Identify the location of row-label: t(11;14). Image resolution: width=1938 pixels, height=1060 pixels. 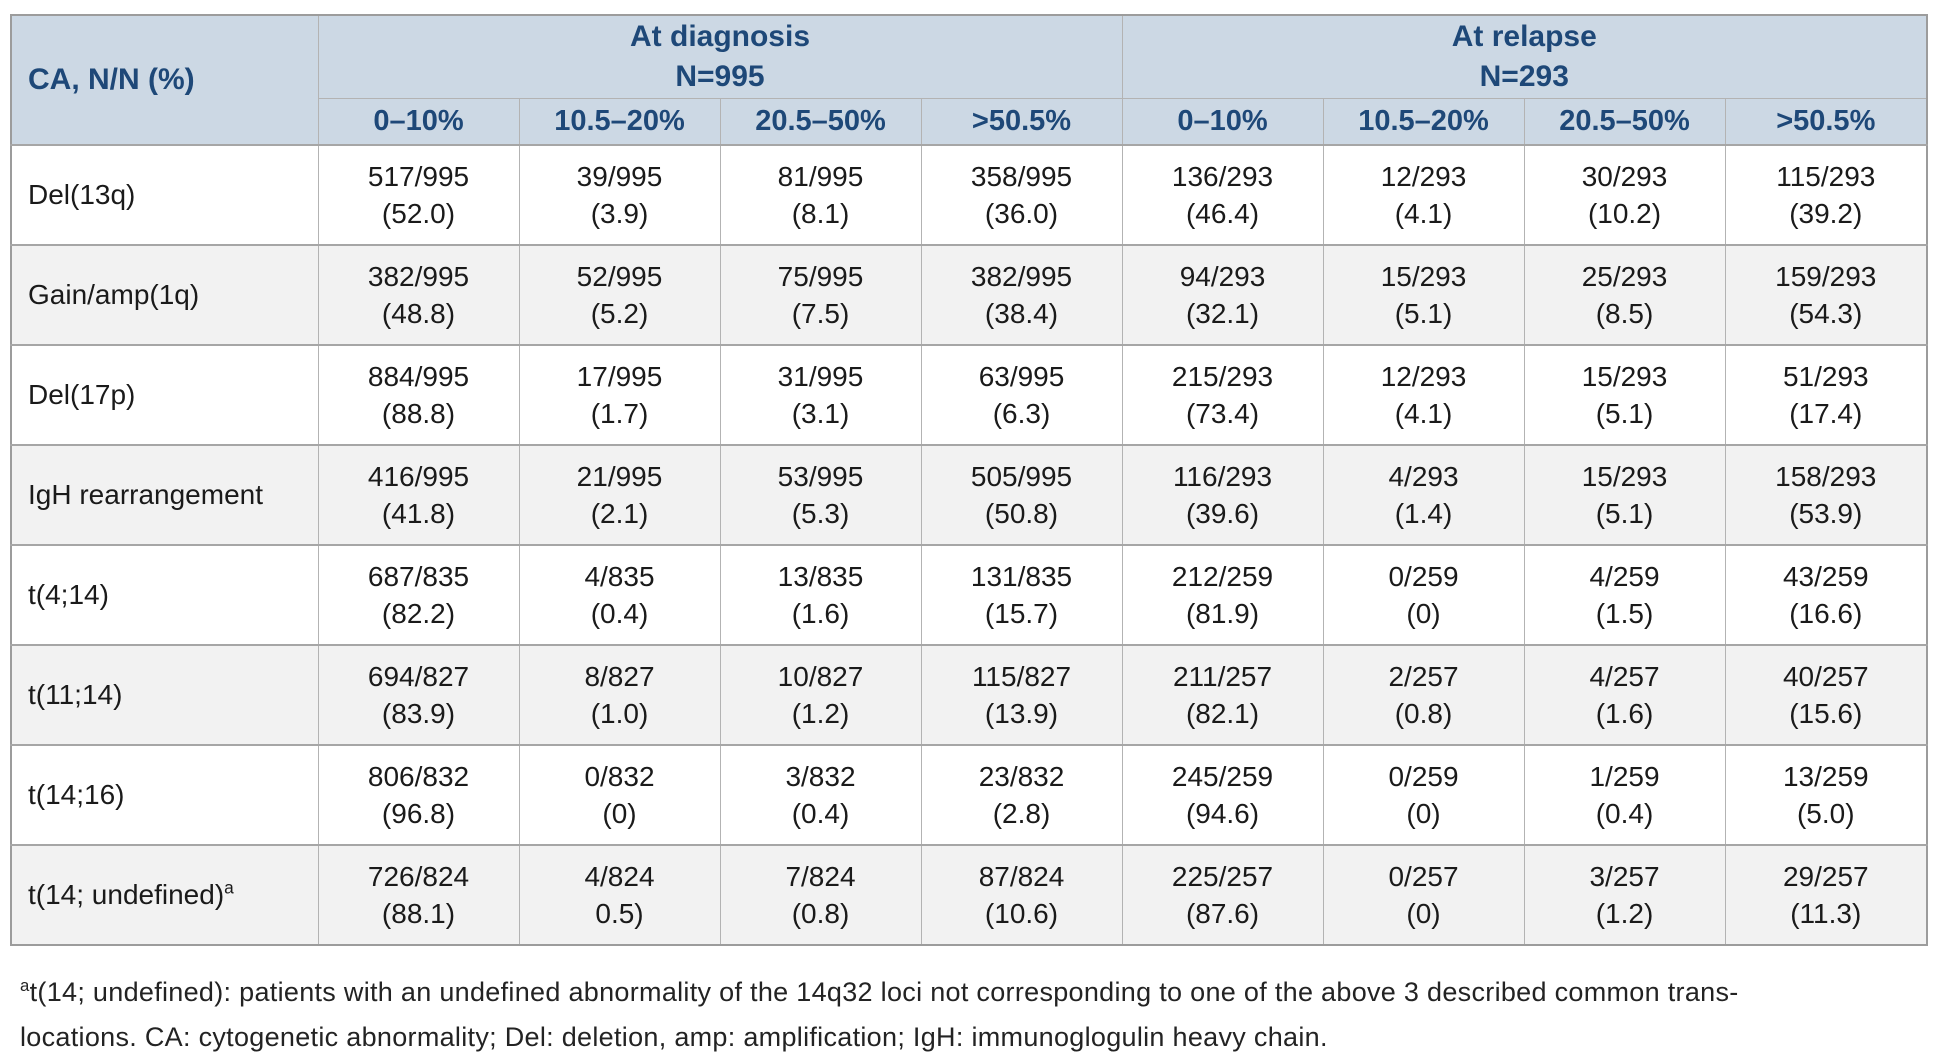
(164, 694).